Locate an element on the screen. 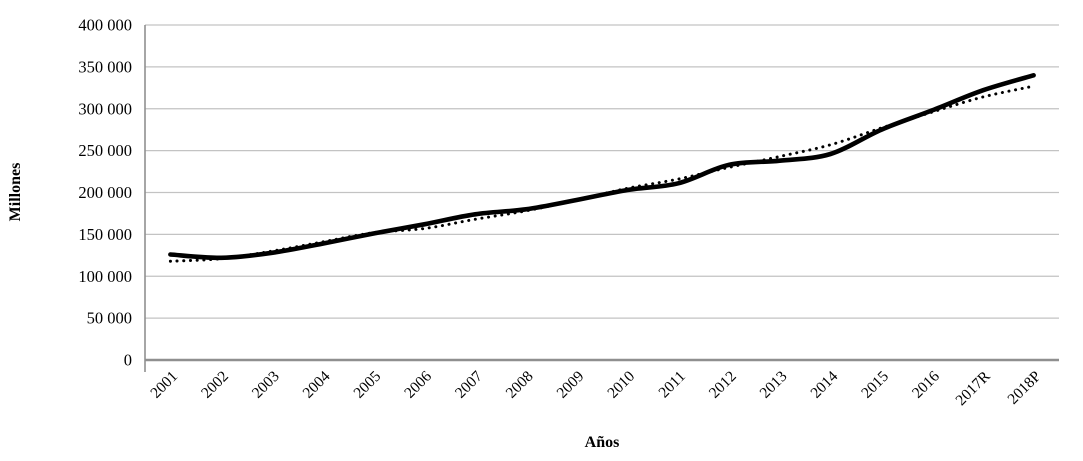 The image size is (1083, 461). x-tick-label: 2004 is located at coordinates (317, 385).